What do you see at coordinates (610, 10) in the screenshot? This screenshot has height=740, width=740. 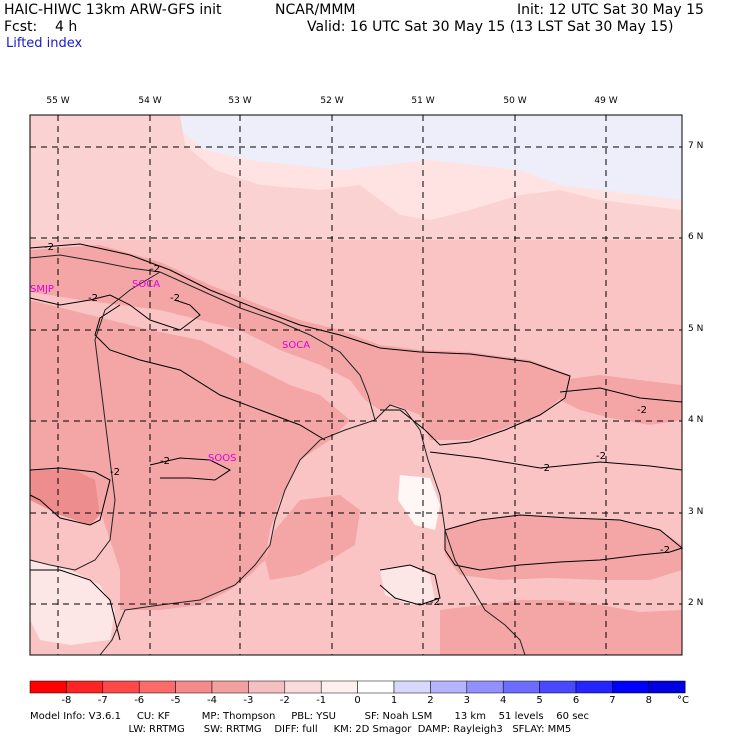 I see `init-time: Init: 12 UTC Sat 30 May 15` at bounding box center [610, 10].